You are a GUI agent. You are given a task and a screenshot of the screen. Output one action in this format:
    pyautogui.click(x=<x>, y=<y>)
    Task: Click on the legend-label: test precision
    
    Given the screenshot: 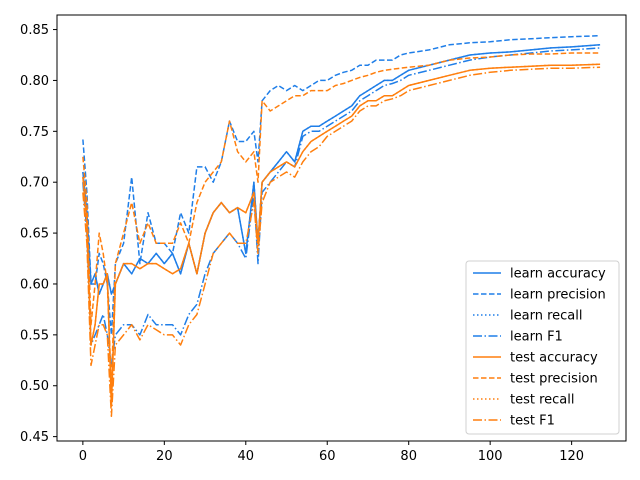 What is the action you would take?
    pyautogui.click(x=554, y=379)
    